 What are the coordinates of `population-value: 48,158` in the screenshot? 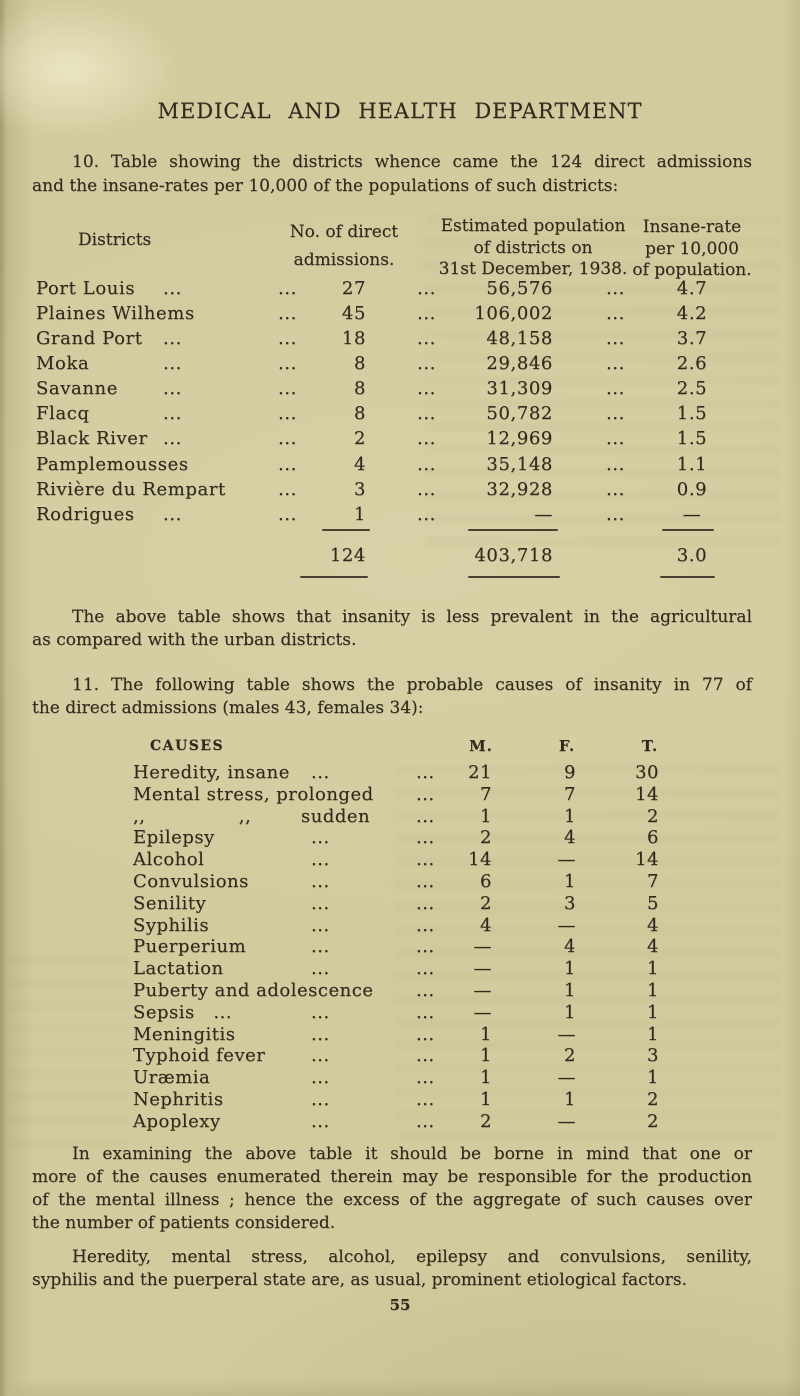 It's located at (519, 338).